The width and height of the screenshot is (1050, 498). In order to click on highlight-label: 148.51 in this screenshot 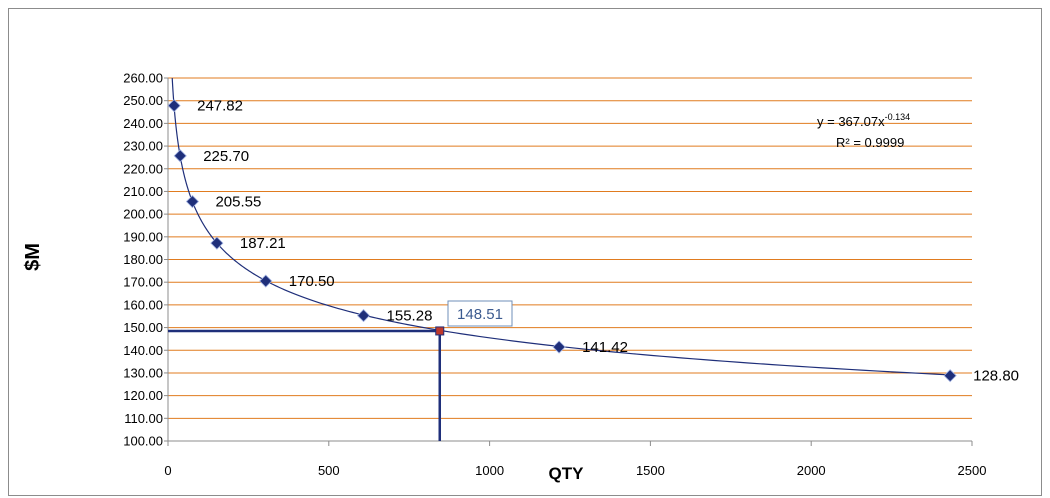, I will do `click(480, 314)`.